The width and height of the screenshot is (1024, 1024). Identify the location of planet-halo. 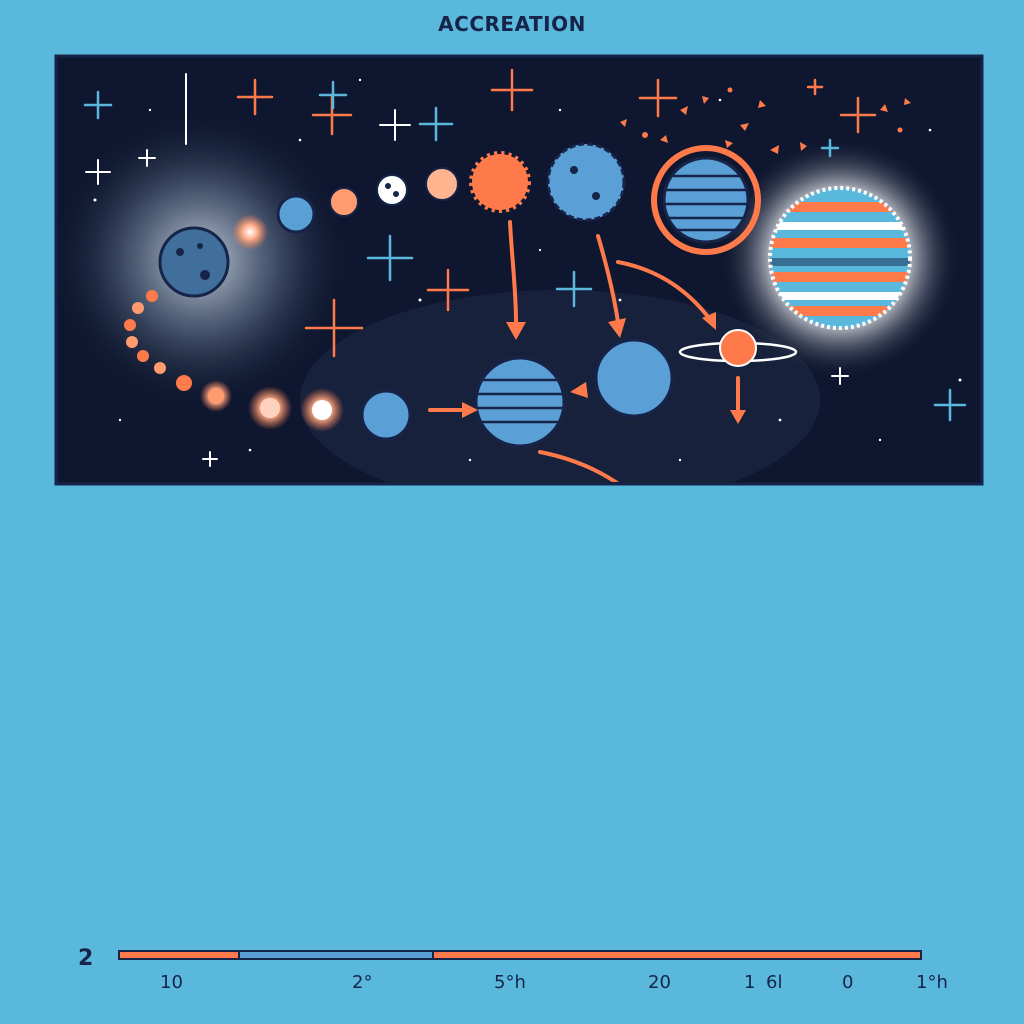
(706, 200).